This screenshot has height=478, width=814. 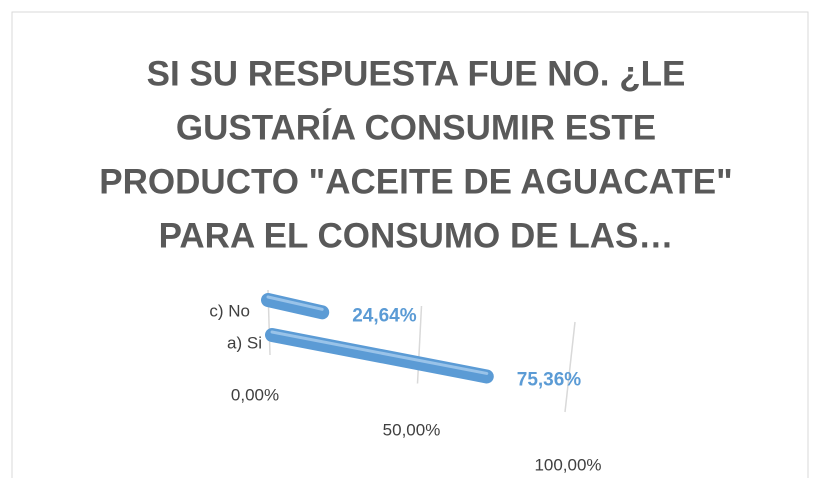 What do you see at coordinates (415, 181) in the screenshot?
I see `chart-title: PRODUCTO "ACEITE DE AGUACATE"` at bounding box center [415, 181].